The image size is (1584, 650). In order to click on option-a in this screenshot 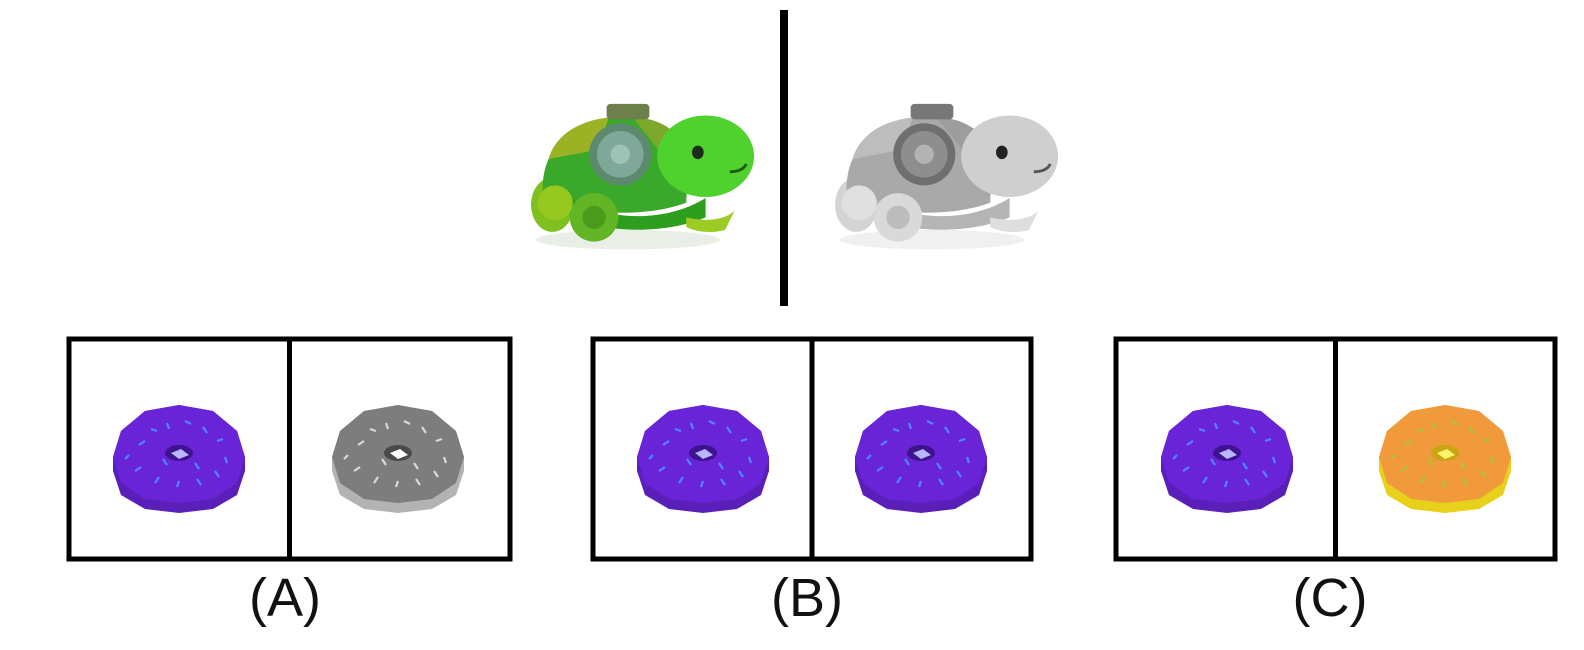, I will do `click(289, 449)`.